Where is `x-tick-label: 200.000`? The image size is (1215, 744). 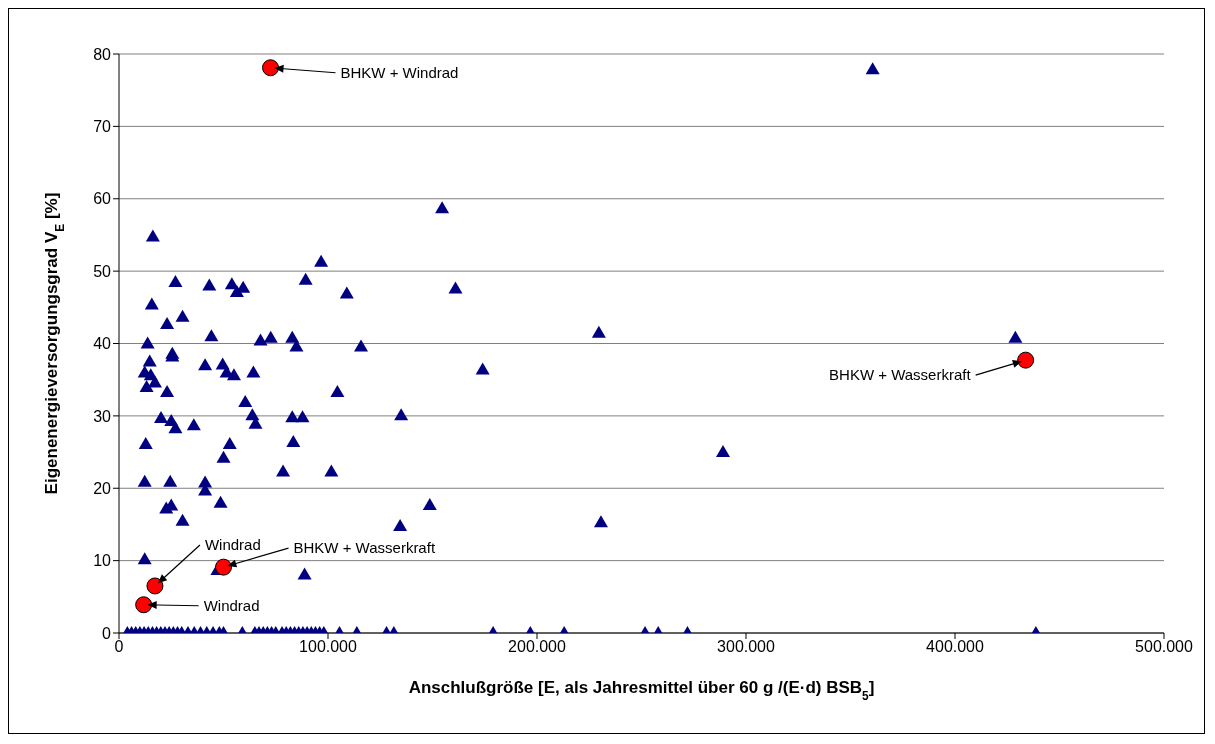 x-tick-label: 200.000 is located at coordinates (537, 647).